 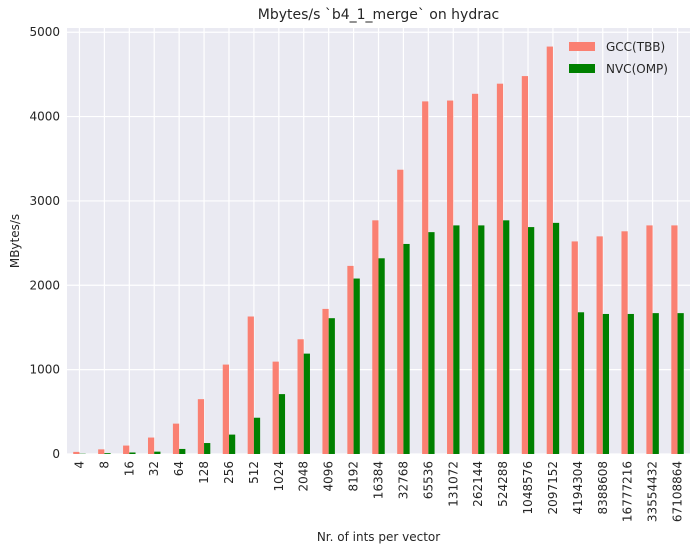 What do you see at coordinates (403, 480) in the screenshot?
I see `x-tick-label: 32768` at bounding box center [403, 480].